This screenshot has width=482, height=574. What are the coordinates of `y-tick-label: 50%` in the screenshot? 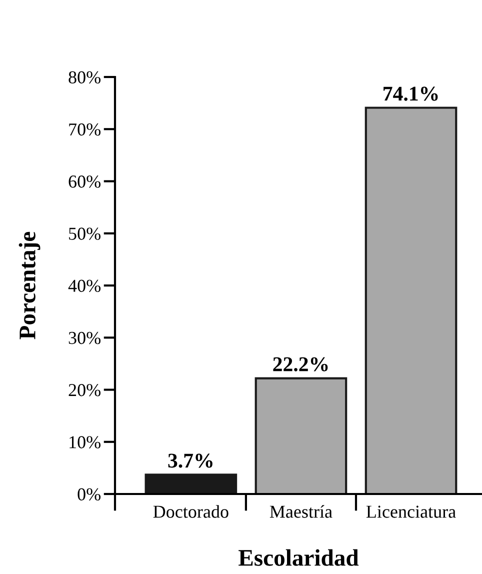 It's located at (84, 234).